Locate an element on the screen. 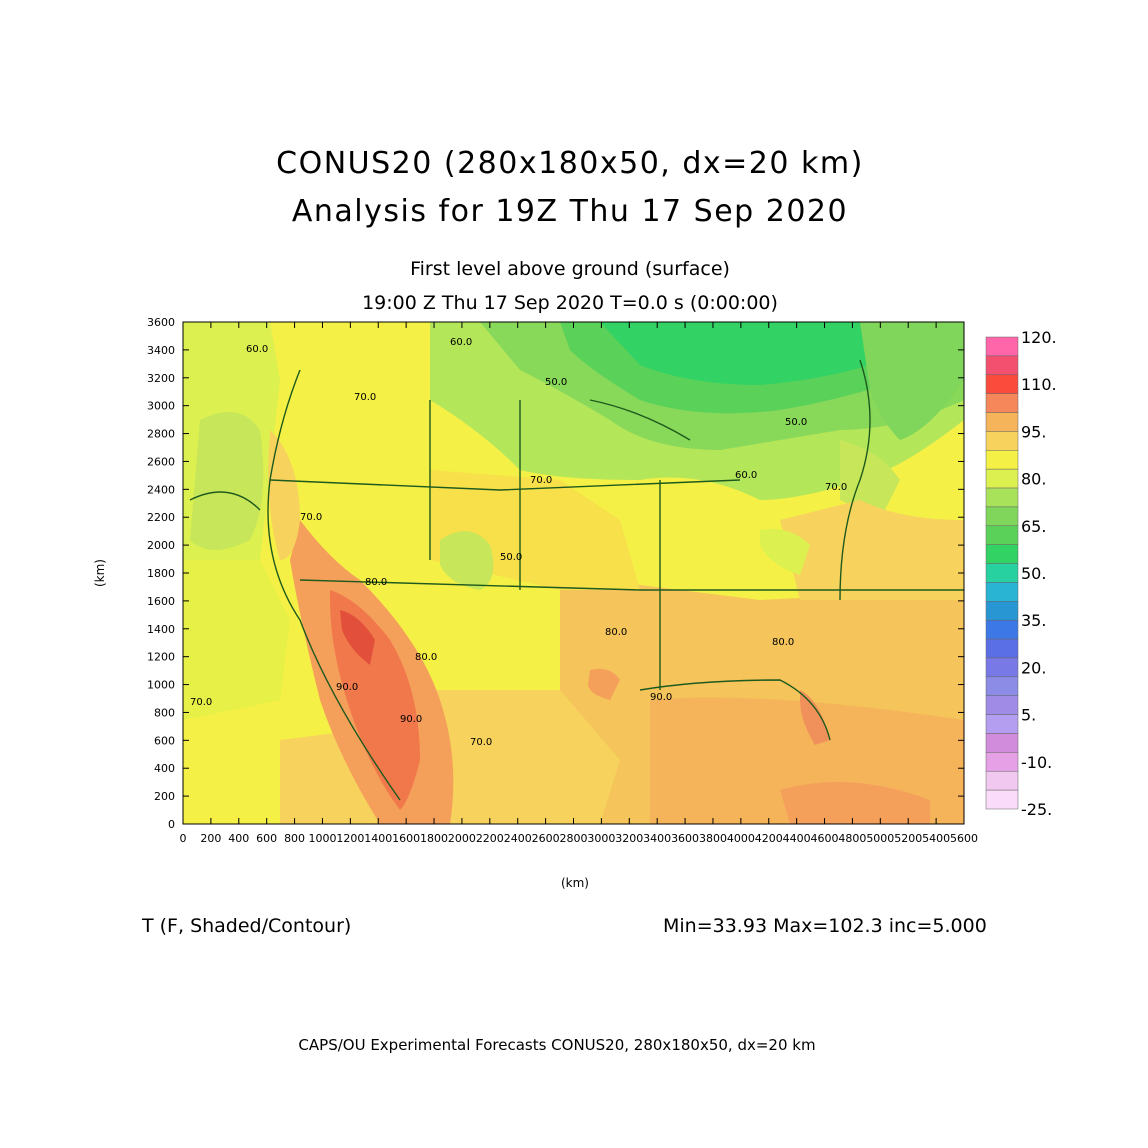 Image resolution: width=1148 pixels, height=1148 pixels. x-tick-label: 2200 is located at coordinates (490, 838).